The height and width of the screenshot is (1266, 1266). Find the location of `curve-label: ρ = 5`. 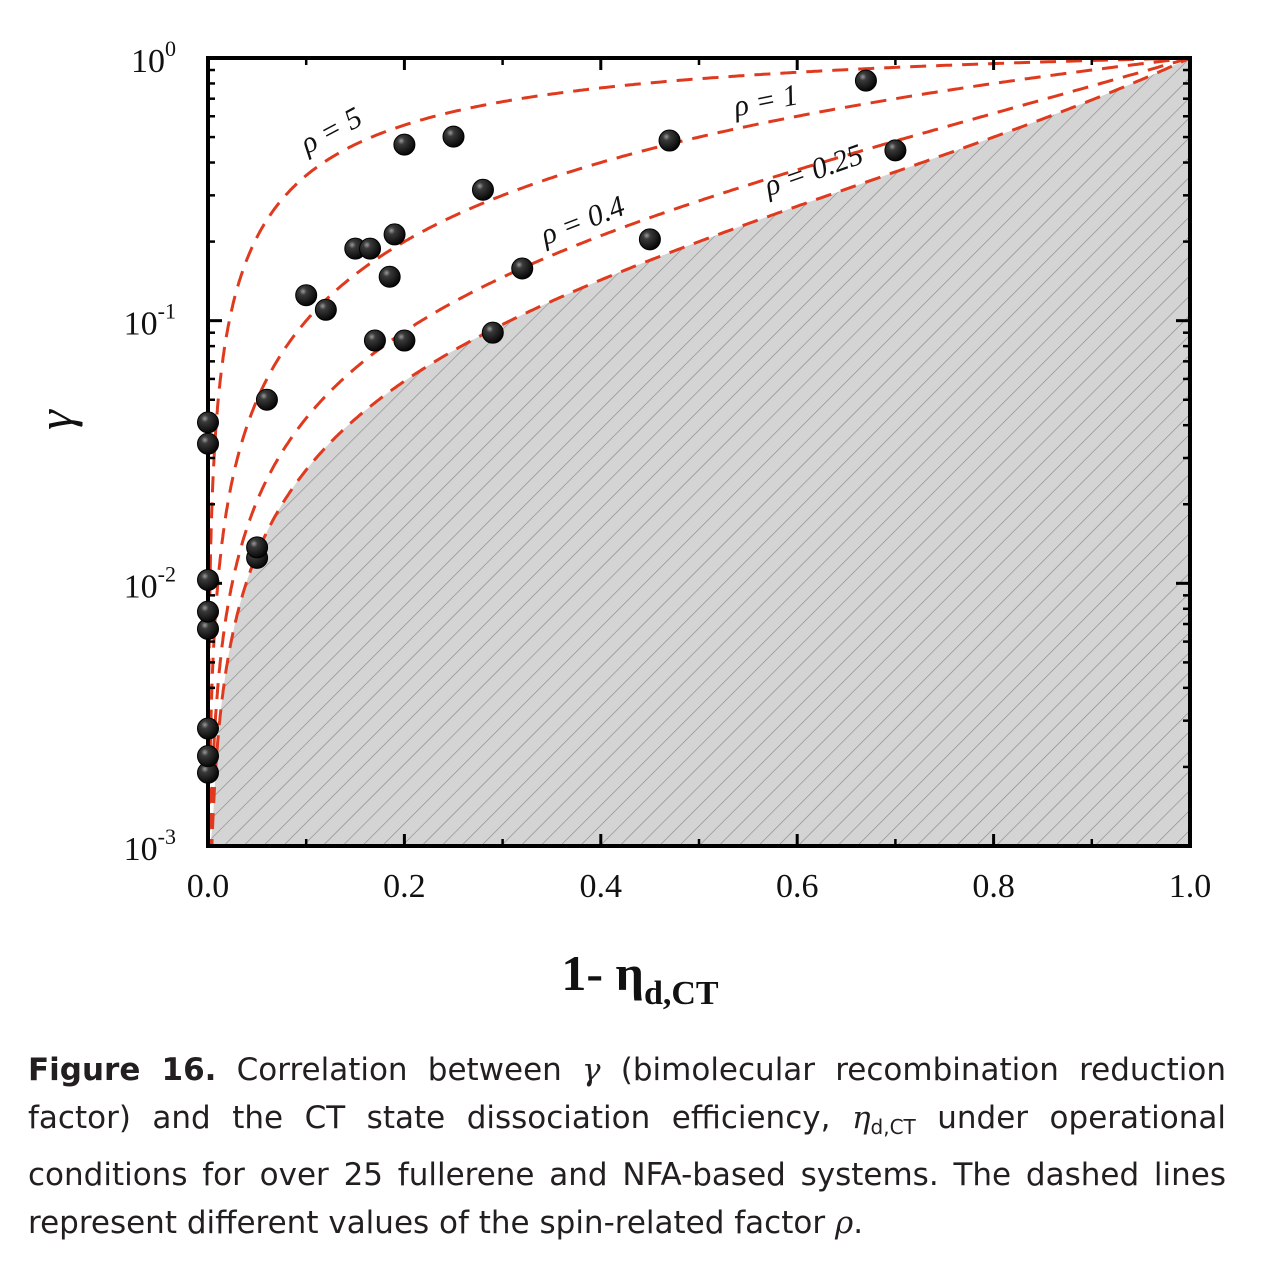

curve-label: ρ = 5 is located at coordinates (330, 131).